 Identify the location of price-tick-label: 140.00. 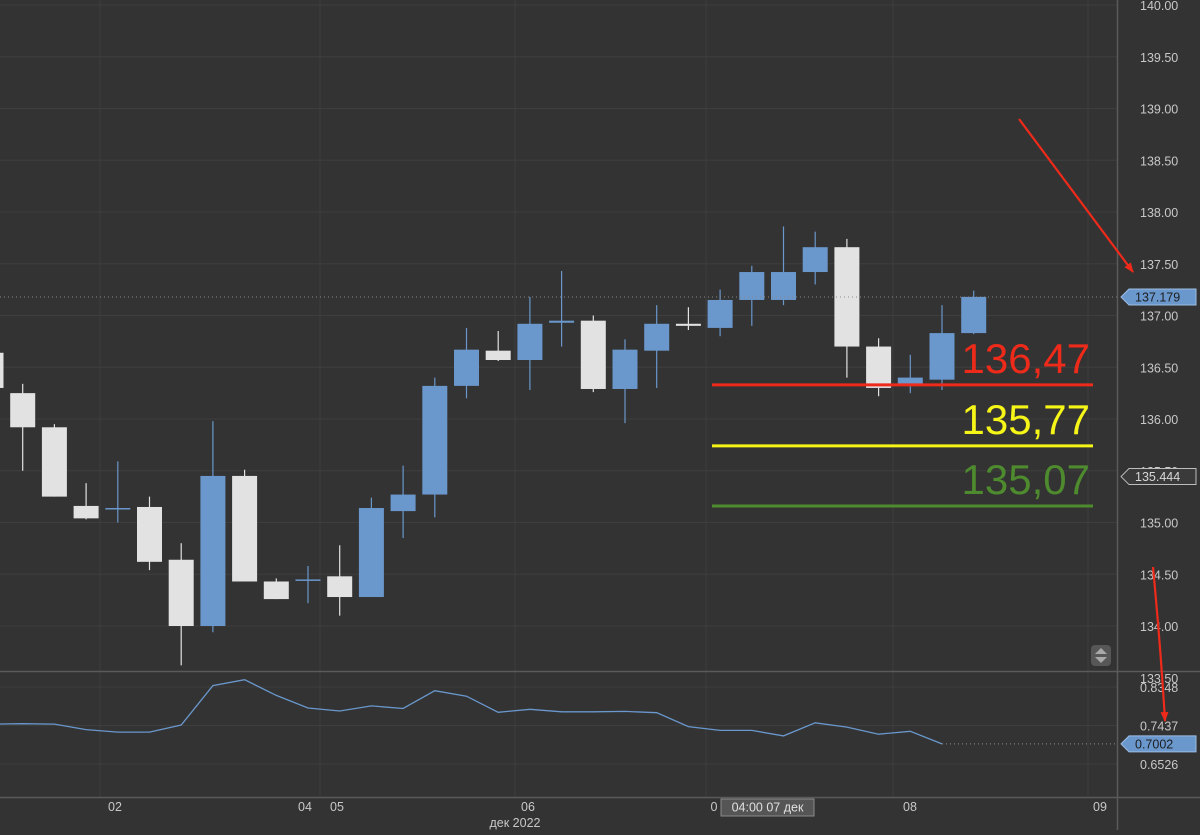
(1159, 6).